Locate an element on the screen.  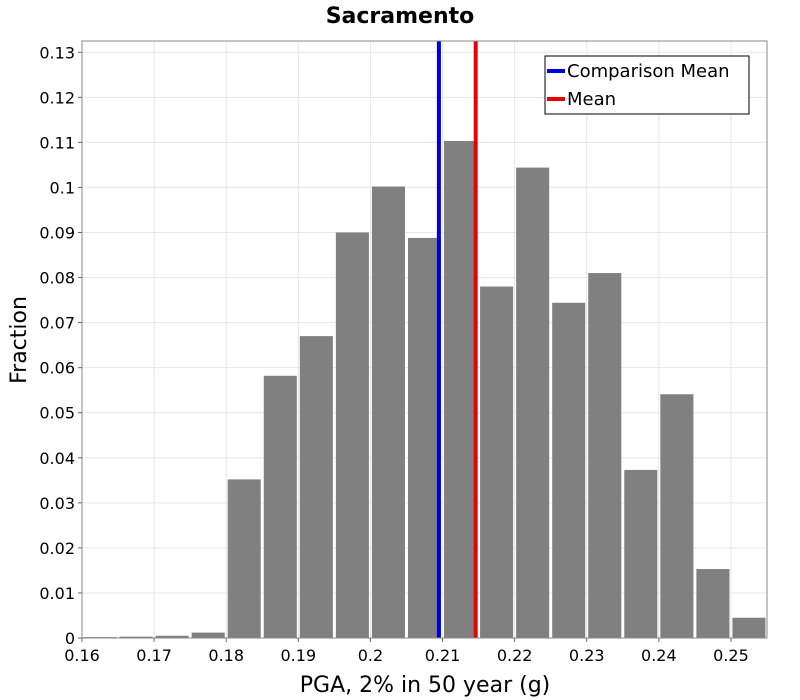
x-tick-label: 0.2 is located at coordinates (370, 655).